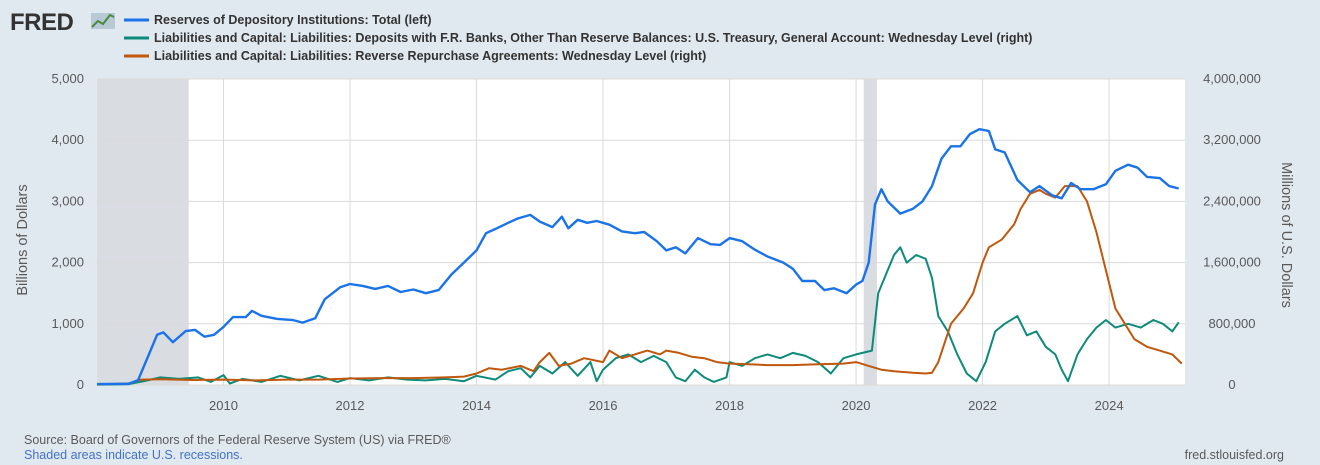 This screenshot has height=465, width=1320. What do you see at coordinates (1232, 78) in the screenshot?
I see `y-right-tick-label: 4,000,000` at bounding box center [1232, 78].